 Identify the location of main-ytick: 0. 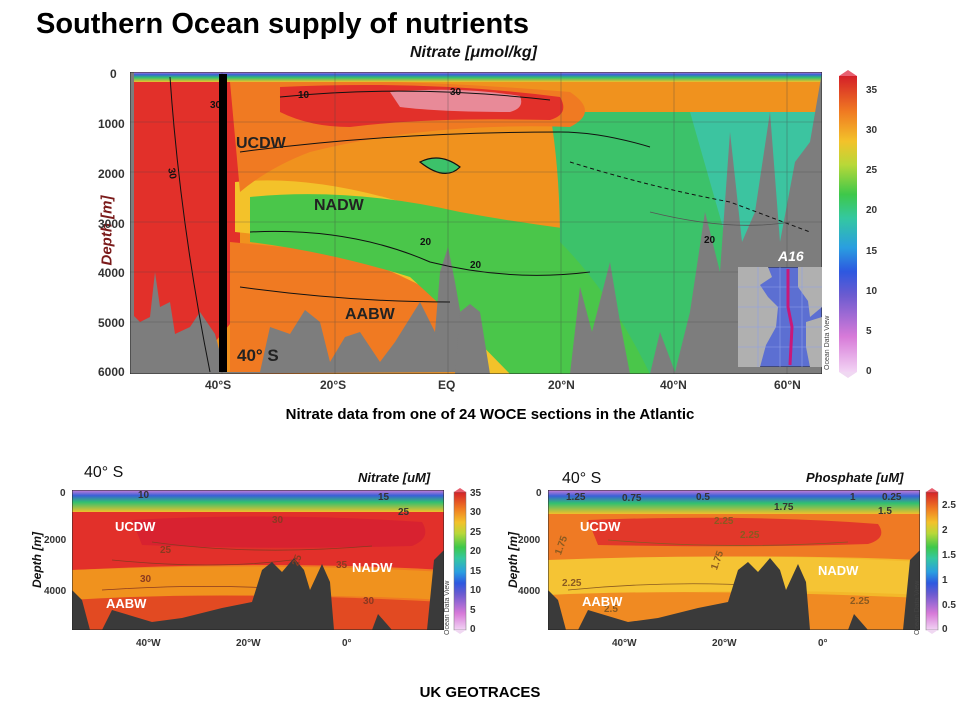
(113, 74).